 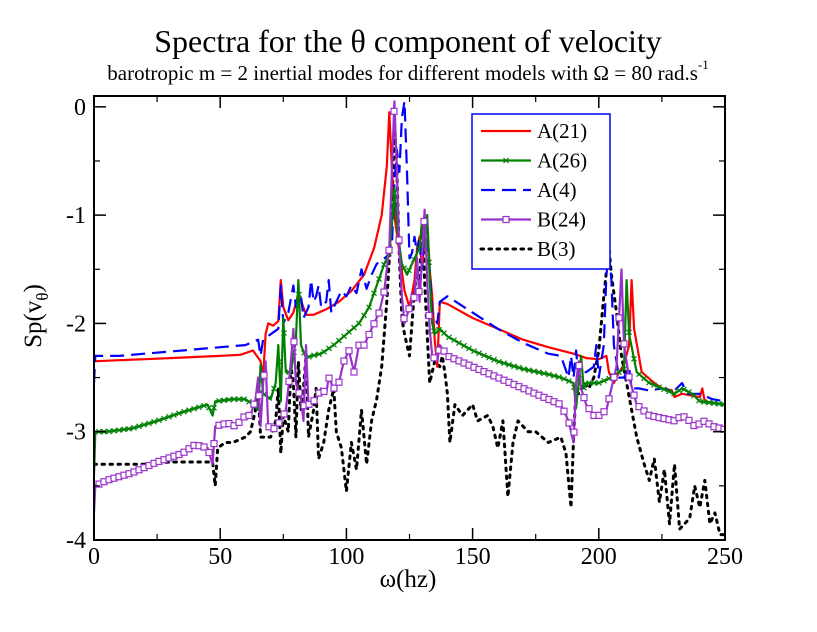 I want to click on y-axis-label-sub: θ, so click(x=42, y=296).